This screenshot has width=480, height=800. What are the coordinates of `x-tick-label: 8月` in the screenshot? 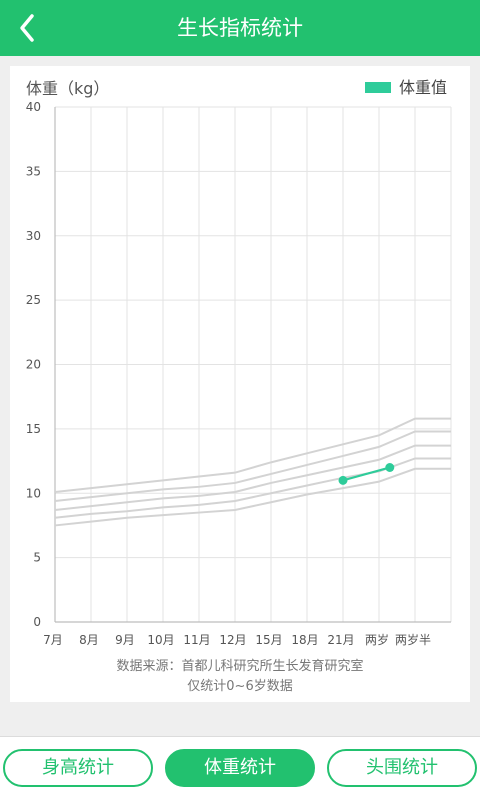 It's located at (89, 640).